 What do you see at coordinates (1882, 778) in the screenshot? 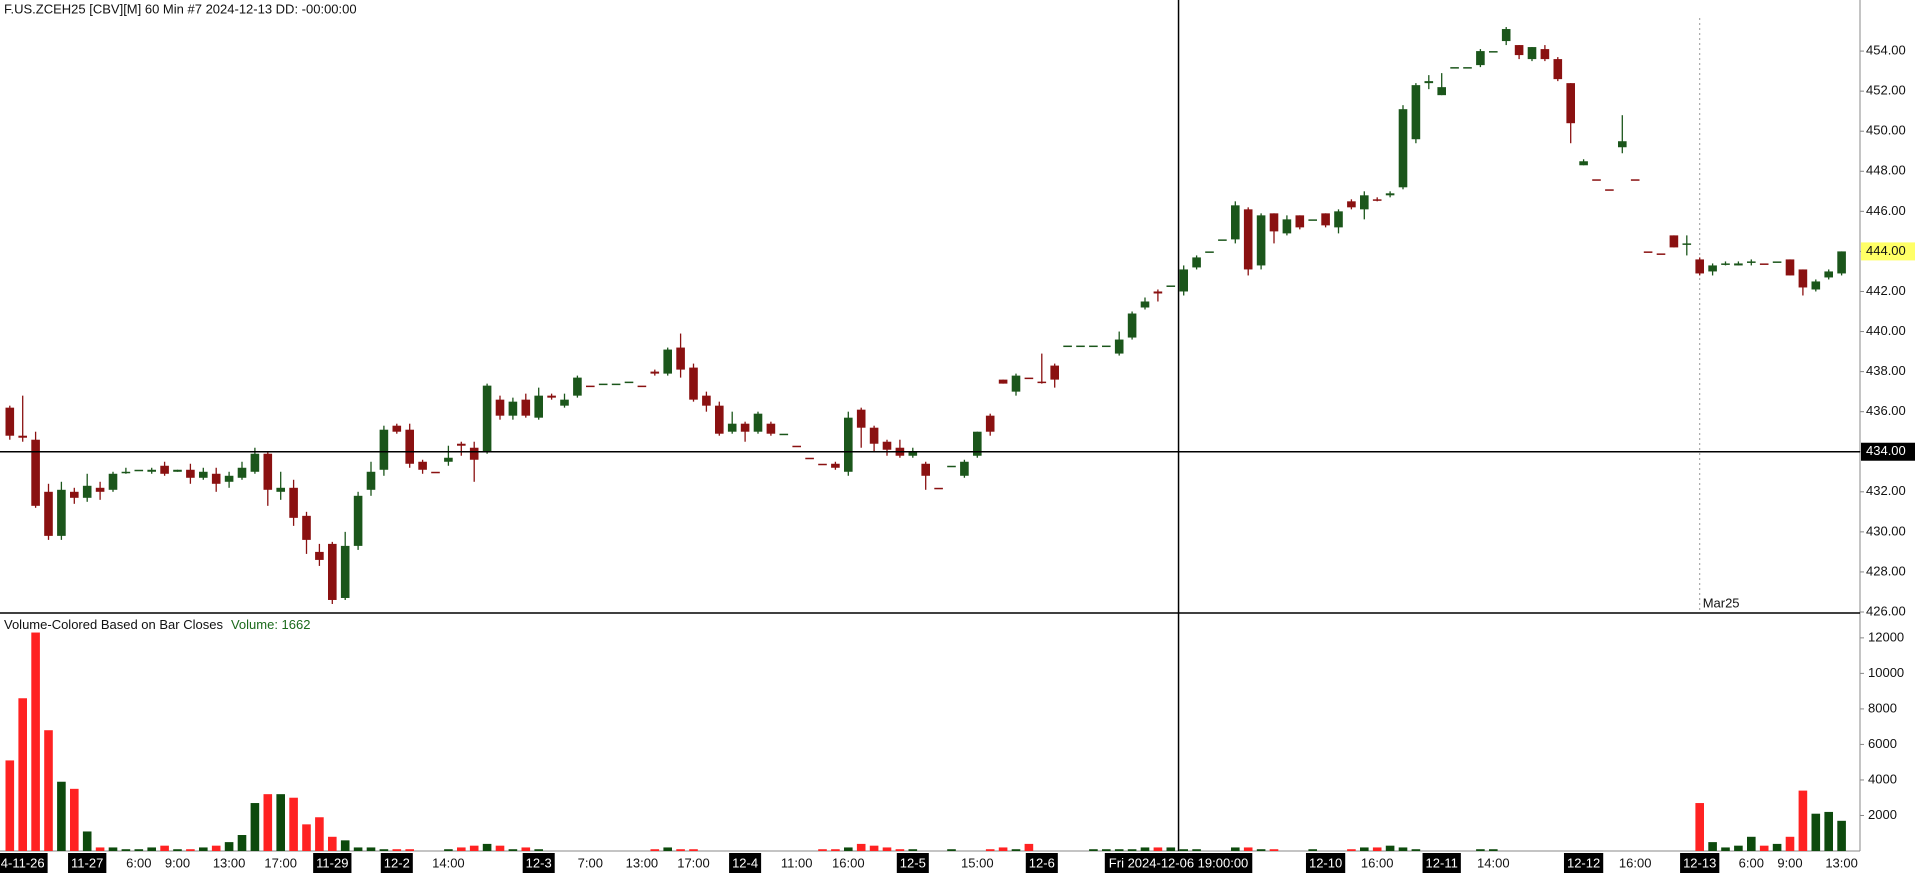
I see `volume-tick-label: 4000` at bounding box center [1882, 778].